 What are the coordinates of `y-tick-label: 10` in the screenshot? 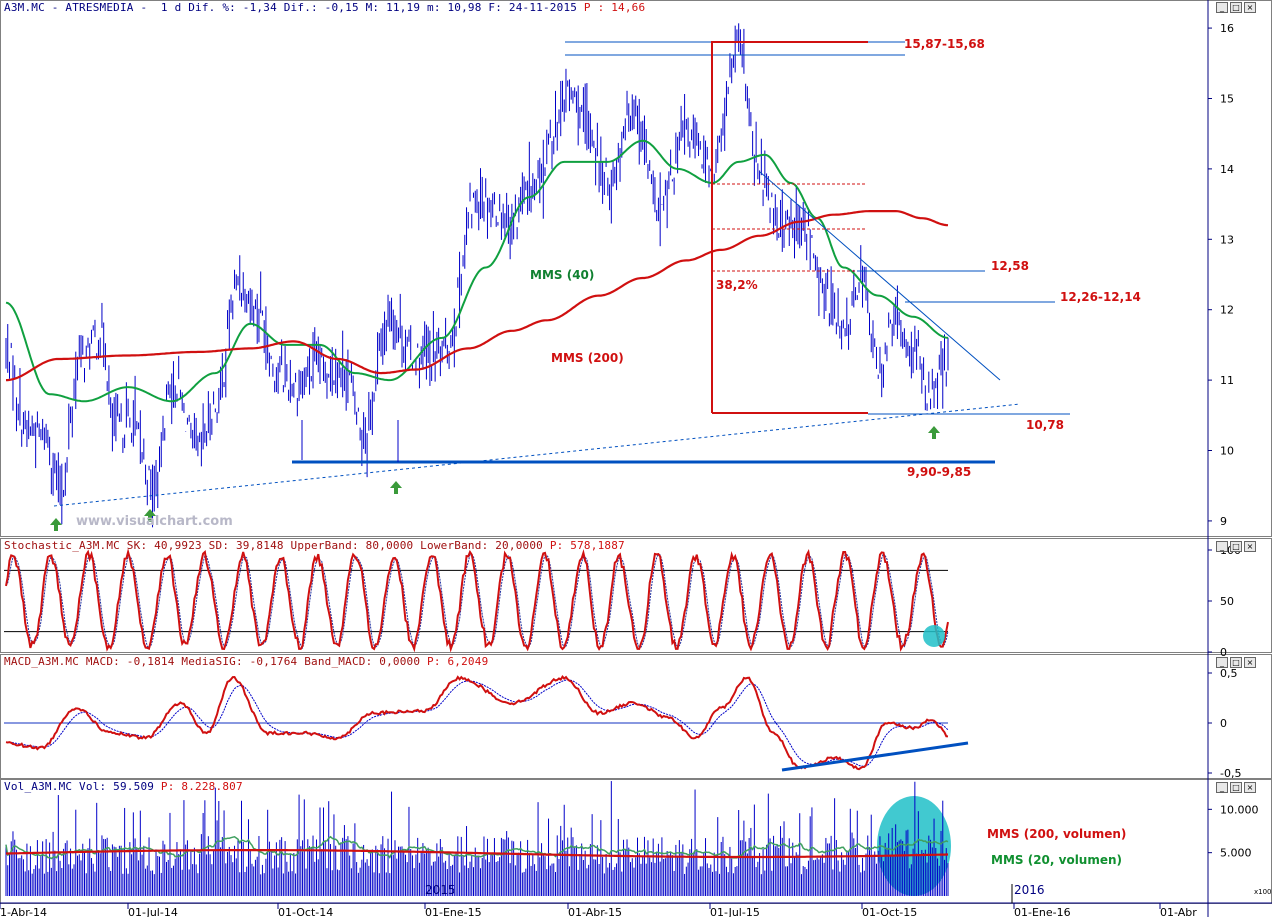 It's located at (1227, 451).